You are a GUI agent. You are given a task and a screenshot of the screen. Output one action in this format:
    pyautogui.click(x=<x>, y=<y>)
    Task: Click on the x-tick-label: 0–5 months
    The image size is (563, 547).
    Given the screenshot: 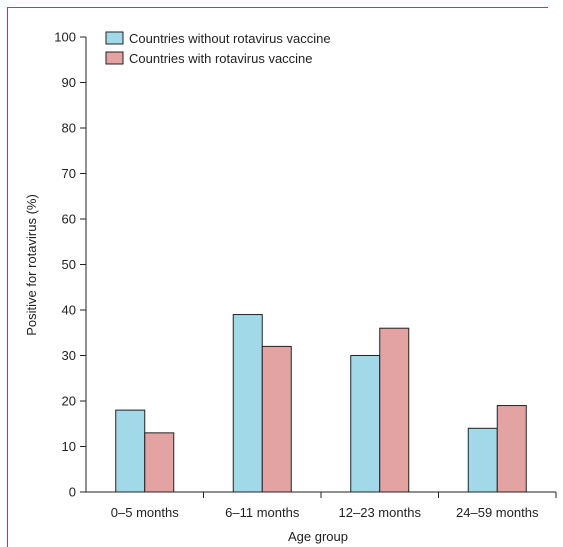 What is the action you would take?
    pyautogui.click(x=145, y=512)
    